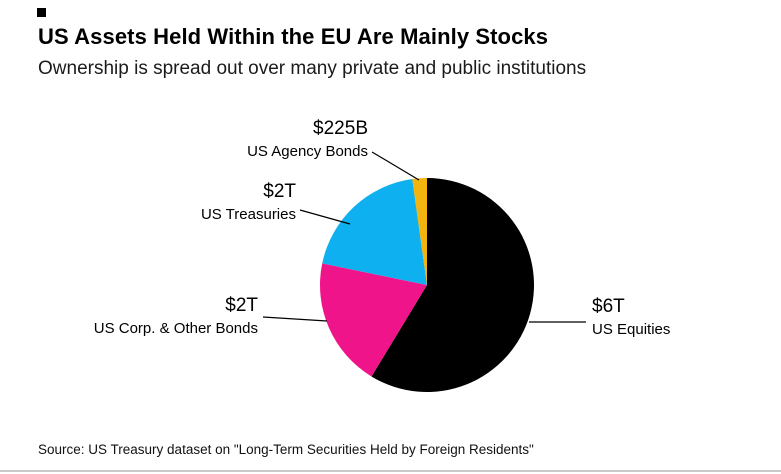  What do you see at coordinates (395, 166) in the screenshot?
I see `leader-line-us-agency-bonds` at bounding box center [395, 166].